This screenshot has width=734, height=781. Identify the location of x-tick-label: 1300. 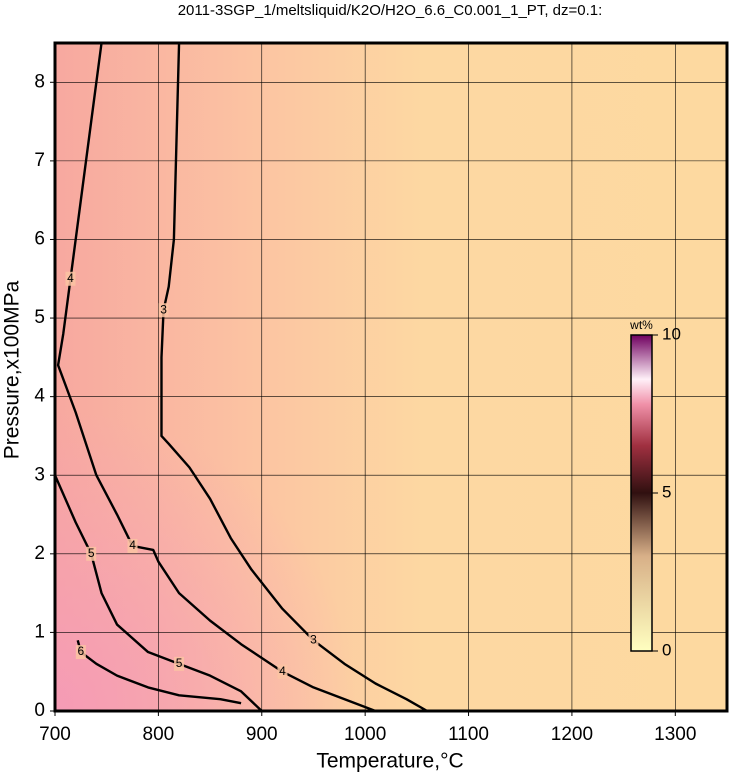
(675, 734).